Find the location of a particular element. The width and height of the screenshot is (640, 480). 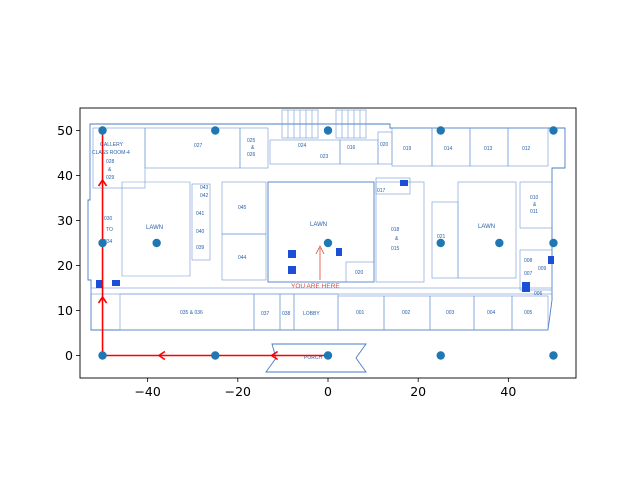

room-025-026-block is located at coordinates (254, 148).